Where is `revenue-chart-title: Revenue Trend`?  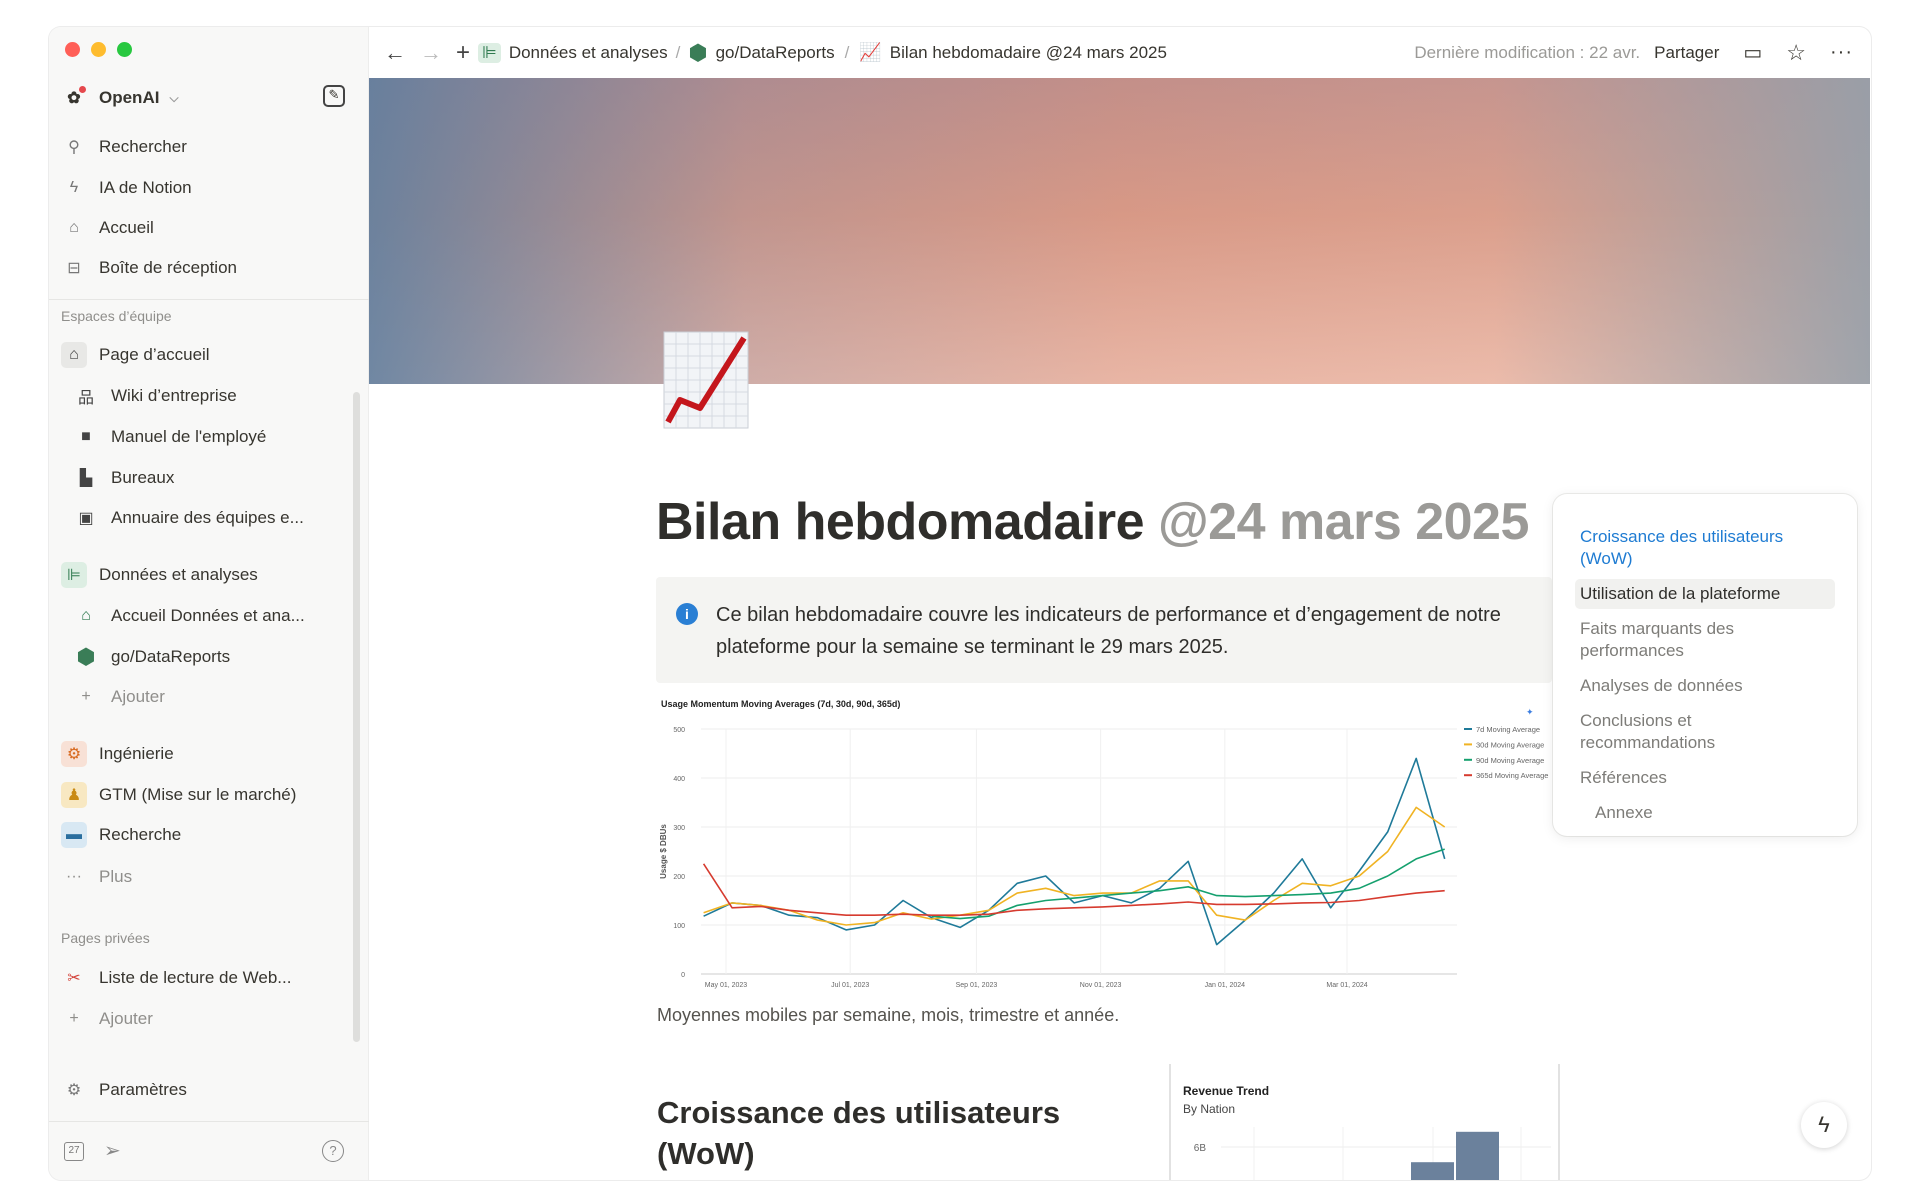 revenue-chart-title: Revenue Trend is located at coordinates (1226, 1091).